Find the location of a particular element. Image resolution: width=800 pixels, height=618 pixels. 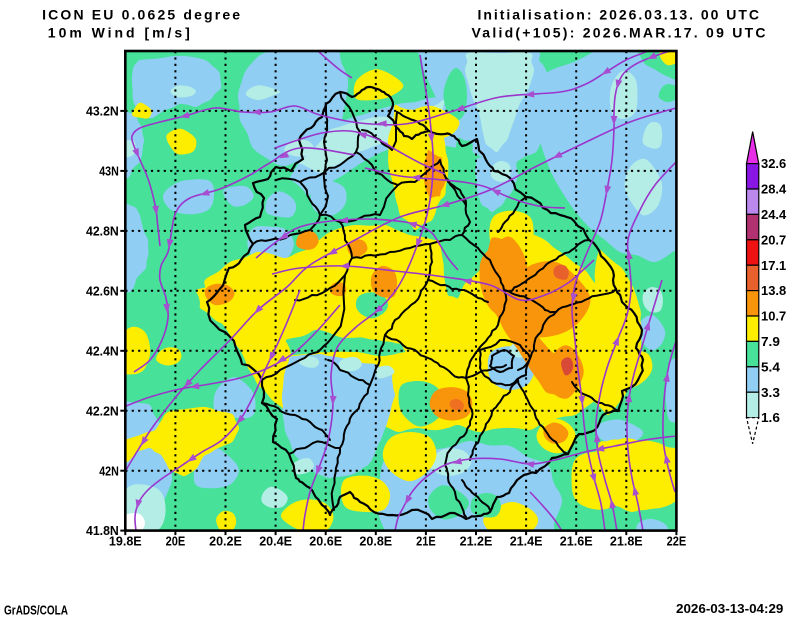

svg-text: 43.2N is located at coordinates (102, 111).